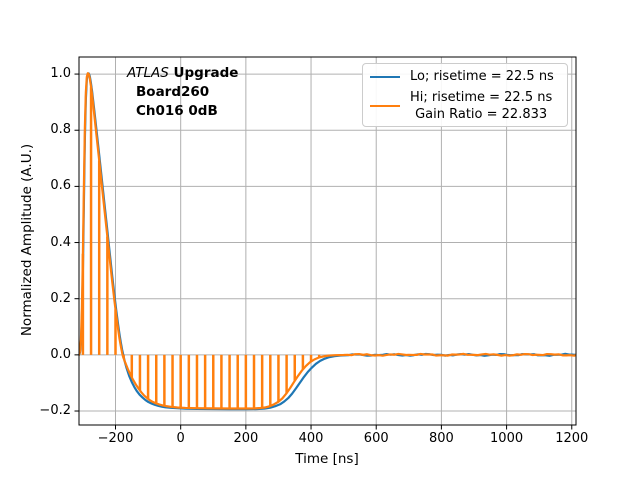  I want to click on legend-entry-lo: Lo; risetime = 22.5 ns, so click(464, 76).